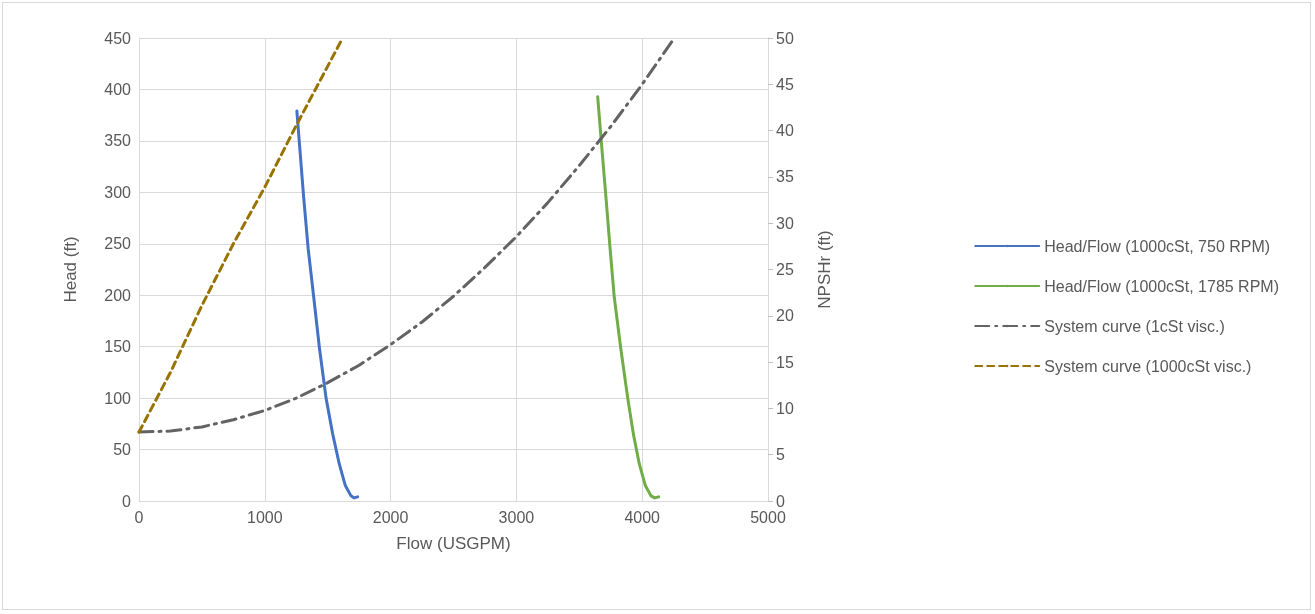  What do you see at coordinates (453, 543) in the screenshot?
I see `x-axis-title: Flow (USGPM)` at bounding box center [453, 543].